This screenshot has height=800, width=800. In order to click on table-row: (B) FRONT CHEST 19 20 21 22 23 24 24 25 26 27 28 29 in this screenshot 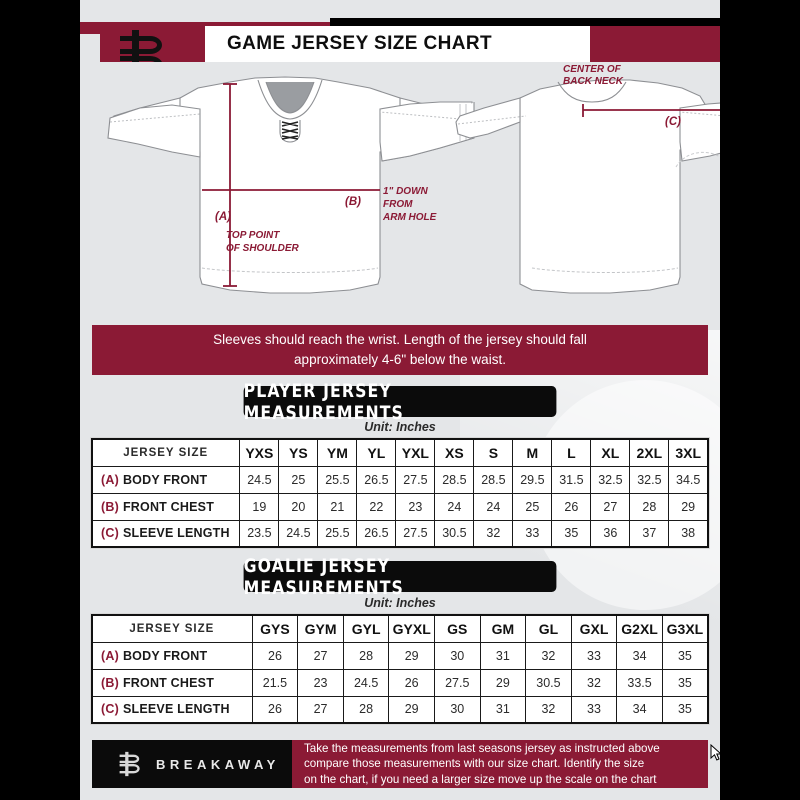, I will do `click(400, 506)`.